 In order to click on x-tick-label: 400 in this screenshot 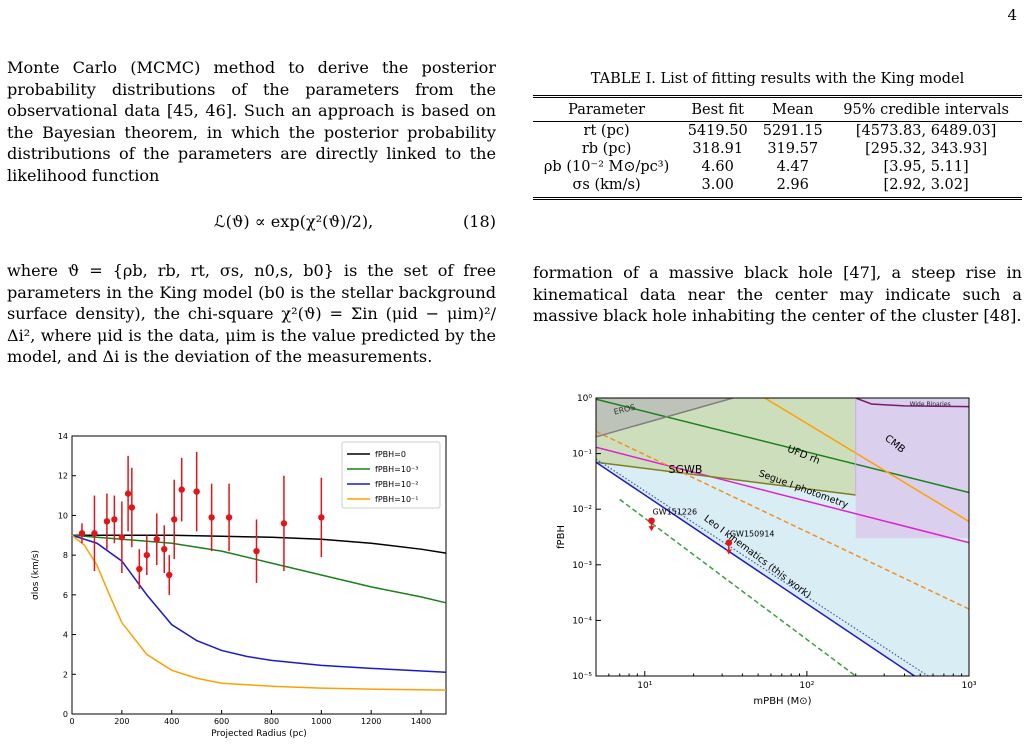, I will do `click(171, 721)`.